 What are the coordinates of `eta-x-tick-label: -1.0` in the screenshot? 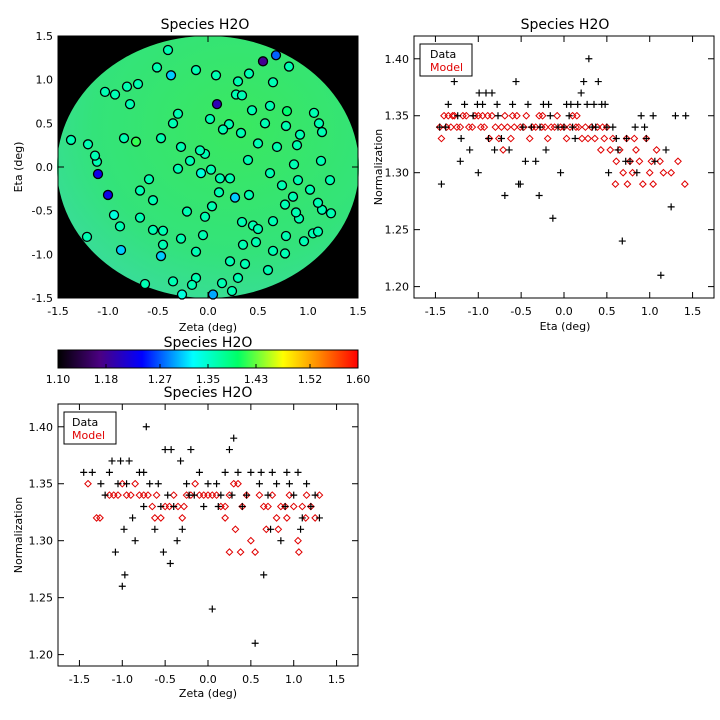 It's located at (478, 311).